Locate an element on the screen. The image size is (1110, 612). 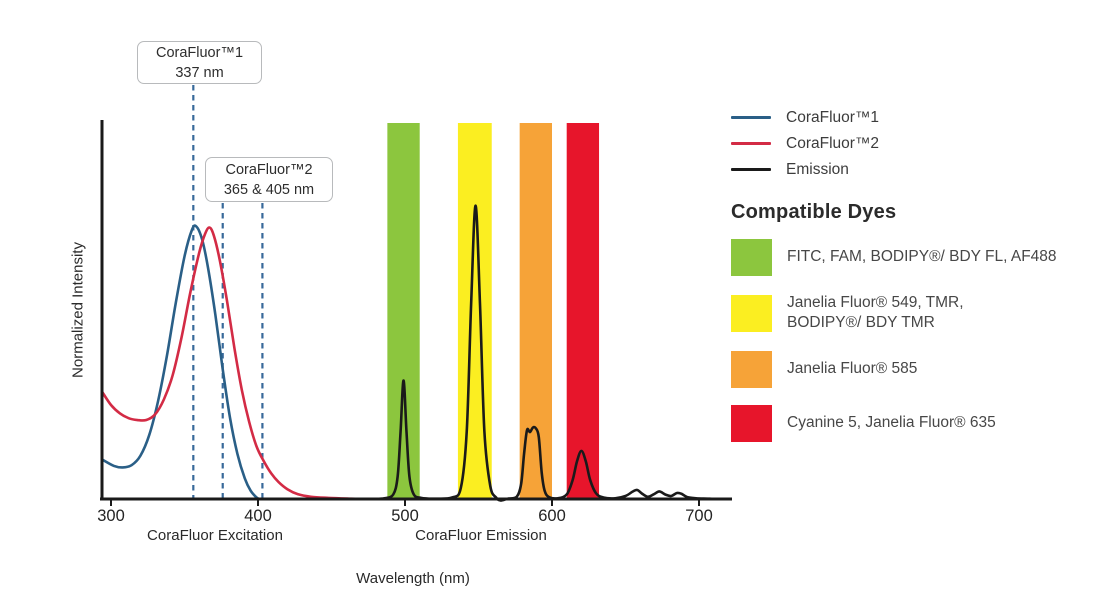
callout-corafluor2-wavelength: 365 & 405 nm is located at coordinates (269, 189).